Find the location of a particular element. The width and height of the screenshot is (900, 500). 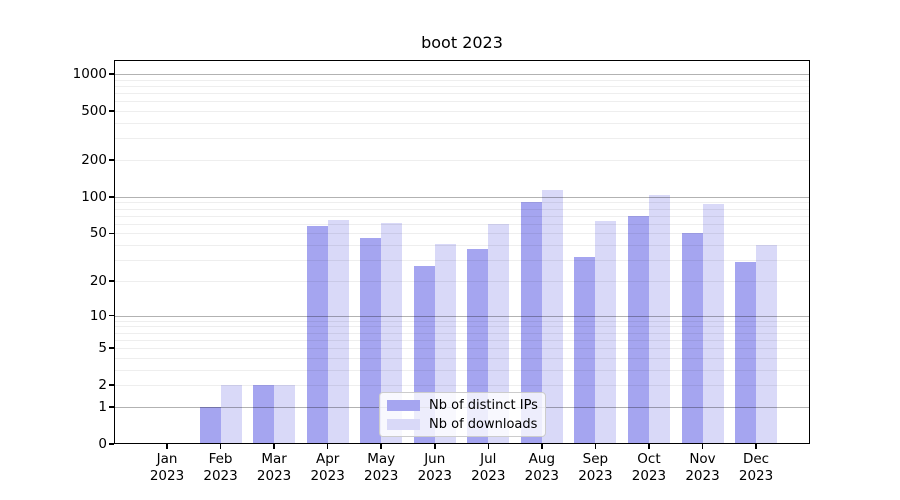

x-tick-label-jul: Jul 2023 is located at coordinates (488, 468).